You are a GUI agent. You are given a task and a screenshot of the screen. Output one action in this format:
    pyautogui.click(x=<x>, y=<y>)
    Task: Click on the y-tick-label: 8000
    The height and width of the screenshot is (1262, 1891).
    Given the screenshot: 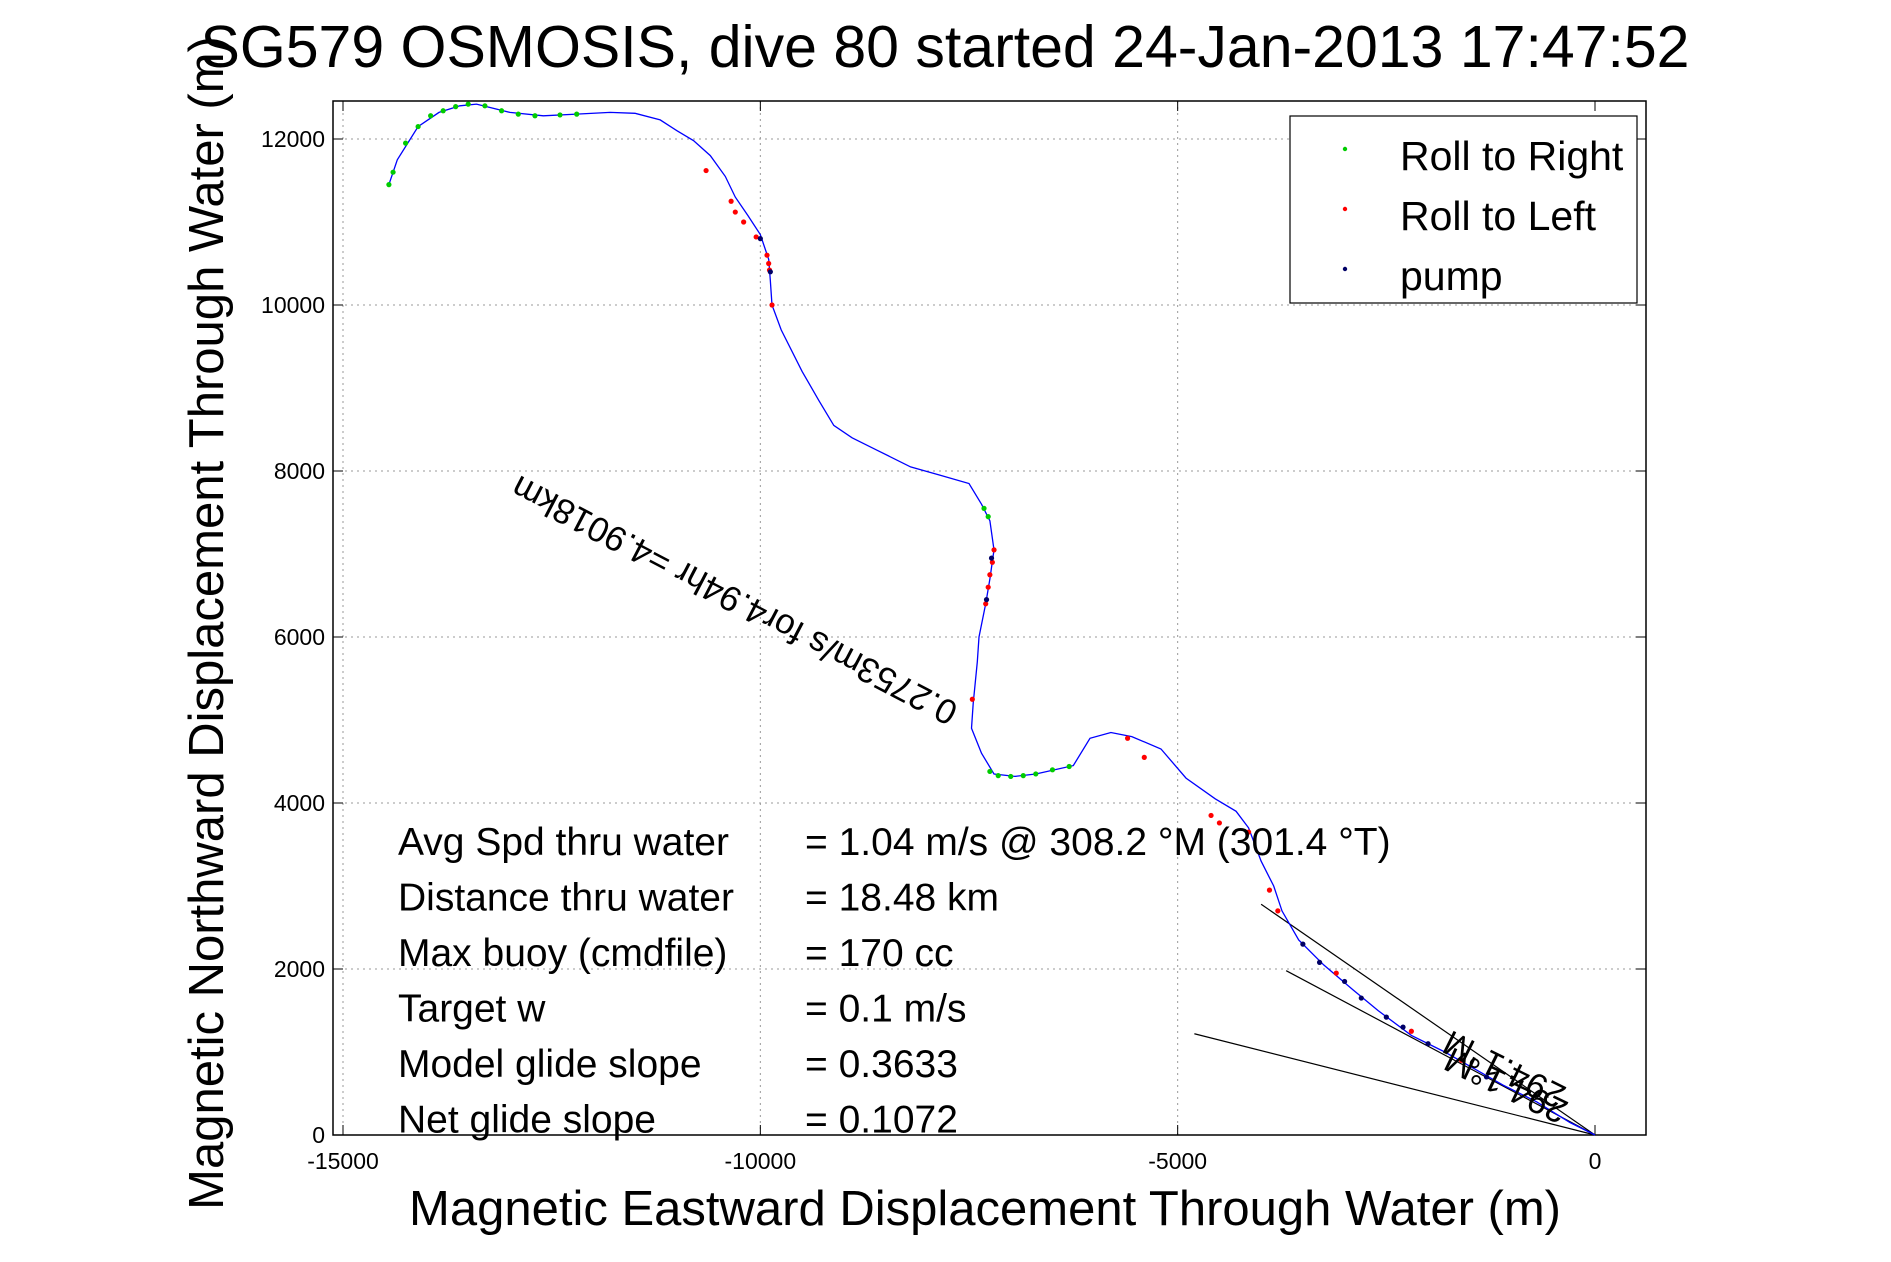 What is the action you would take?
    pyautogui.click(x=299, y=471)
    